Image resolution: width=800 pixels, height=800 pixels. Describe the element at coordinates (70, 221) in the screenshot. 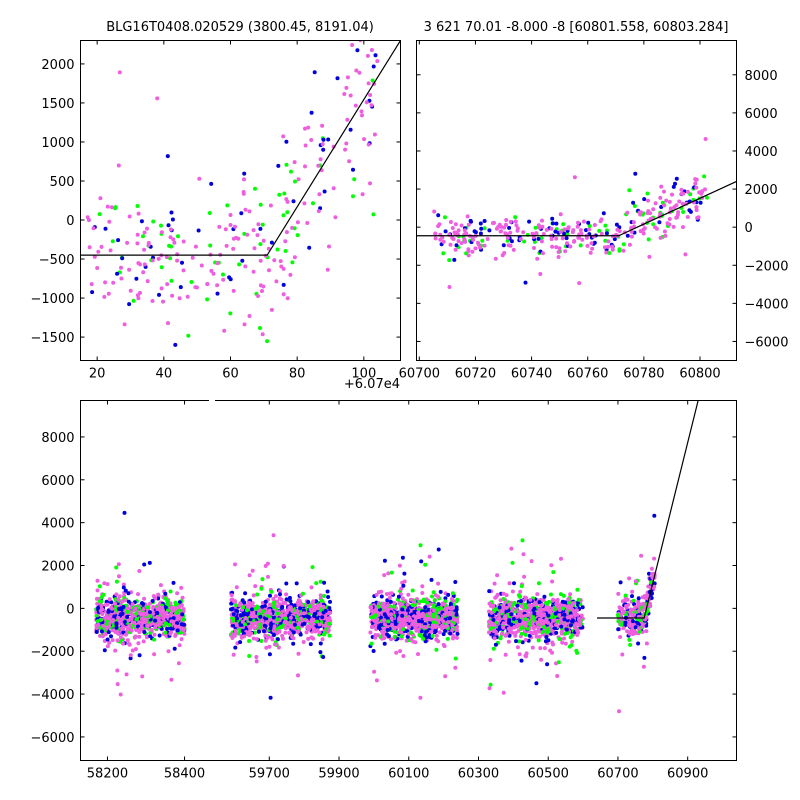

I see `panel-tl-ytick-label: 0` at that location.